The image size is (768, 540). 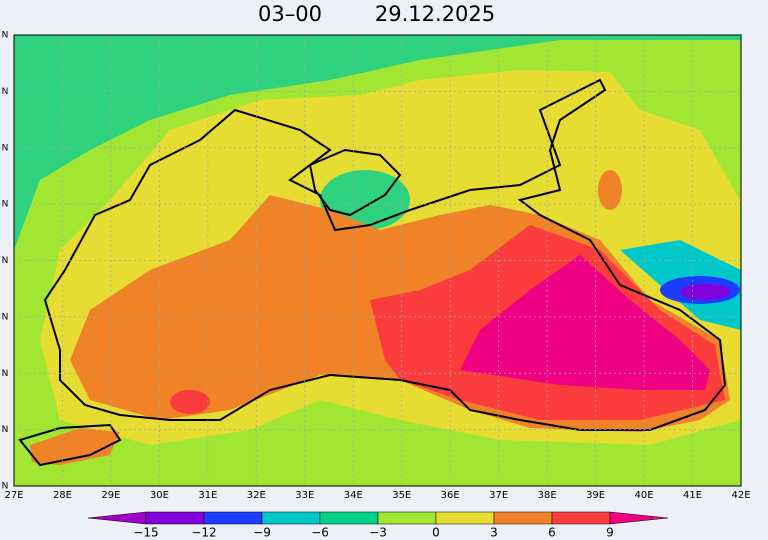 I want to click on lon-label: 34E, so click(x=353, y=495).